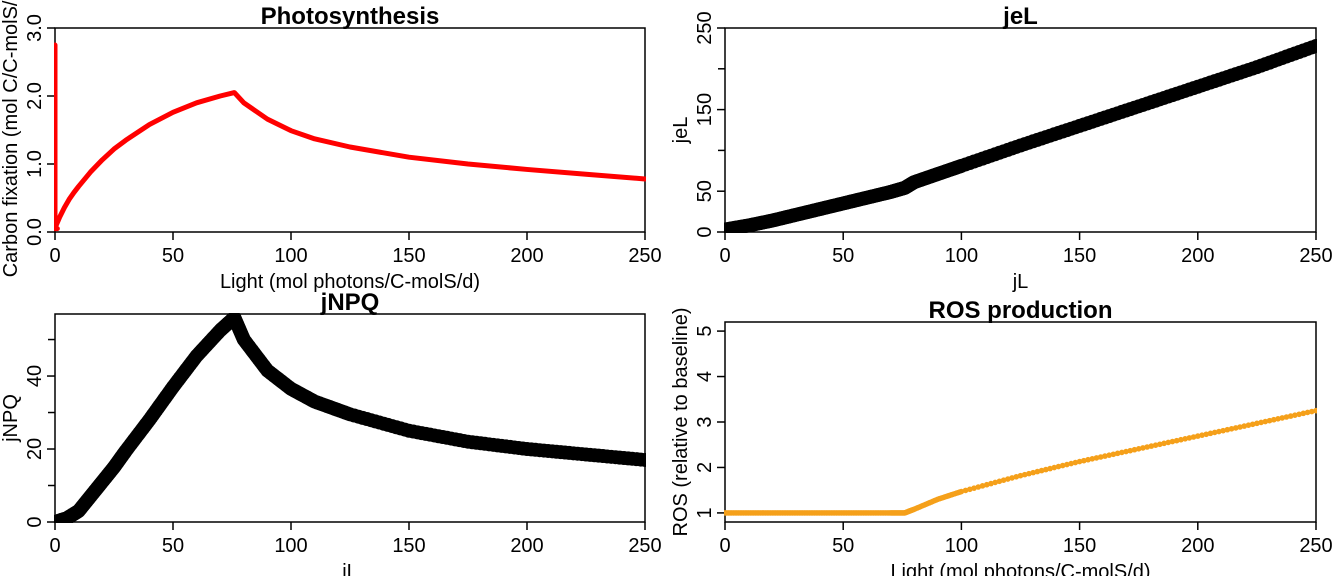 The width and height of the screenshot is (1344, 576). I want to click on y-tick-label: 0, so click(35, 521).